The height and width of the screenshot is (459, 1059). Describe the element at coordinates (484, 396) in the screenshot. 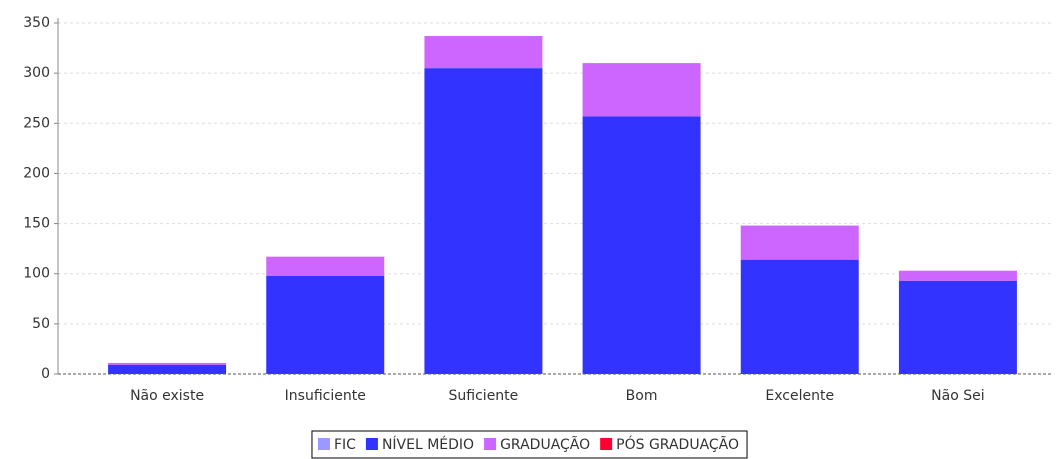

I see `x-tick-label: Suficiente` at that location.